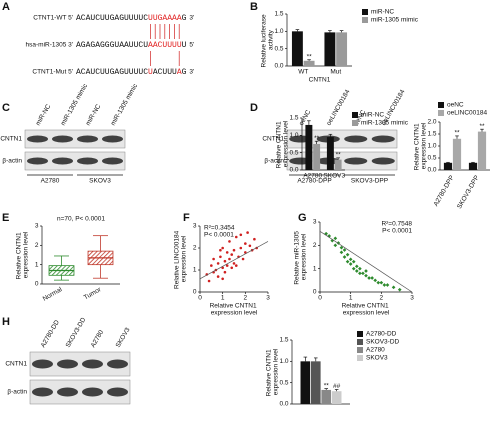 This screenshot has height=427, width=500. Describe the element at coordinates (320, 298) in the screenshot. I see `x-tick-label: 0` at that location.